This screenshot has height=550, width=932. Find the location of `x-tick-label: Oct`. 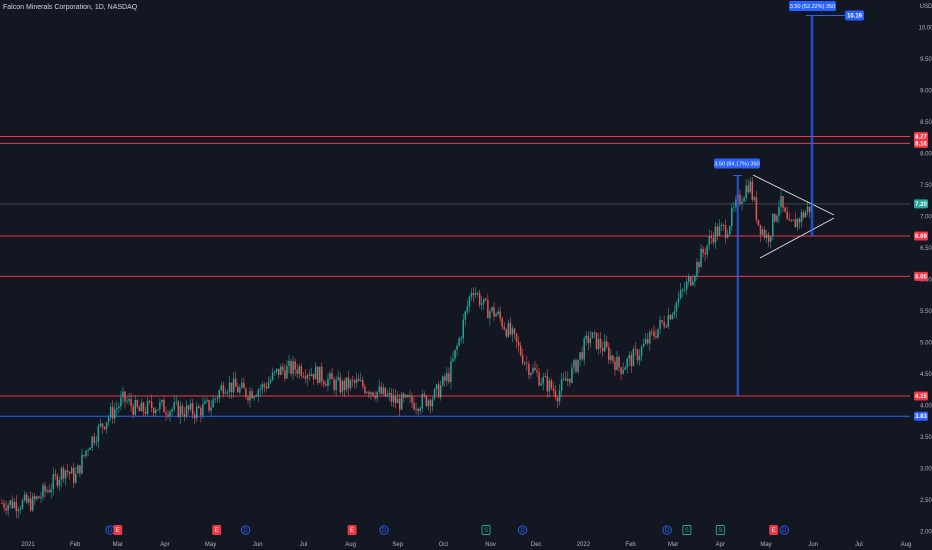

x-tick-label: Oct is located at coordinates (444, 545).